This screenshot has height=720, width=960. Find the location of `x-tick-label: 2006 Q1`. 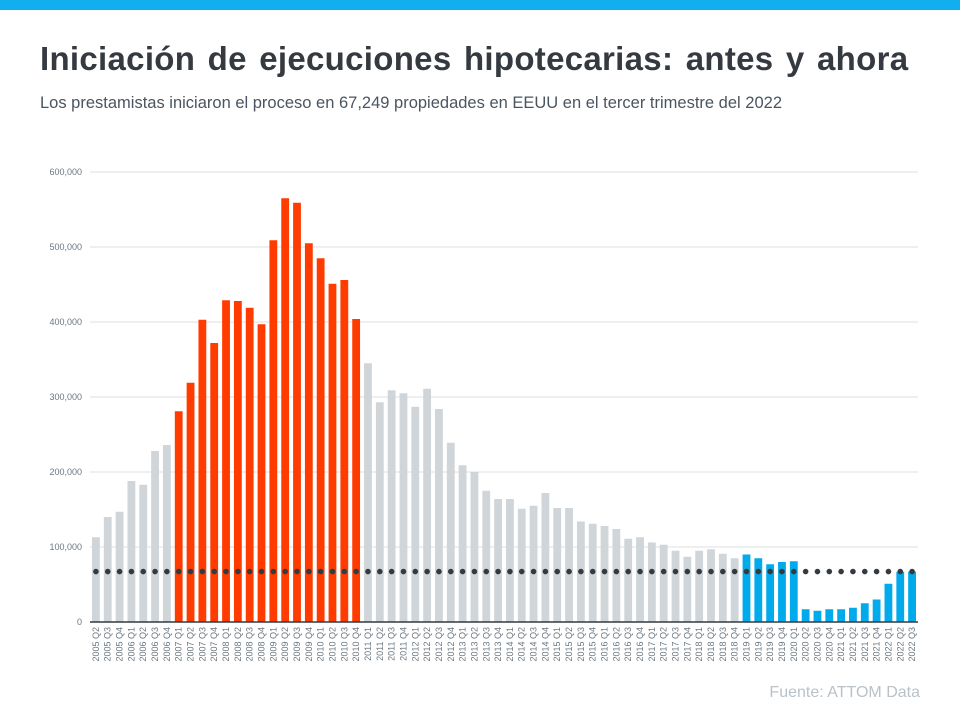

x-tick-label: 2006 Q1 is located at coordinates (131, 644).